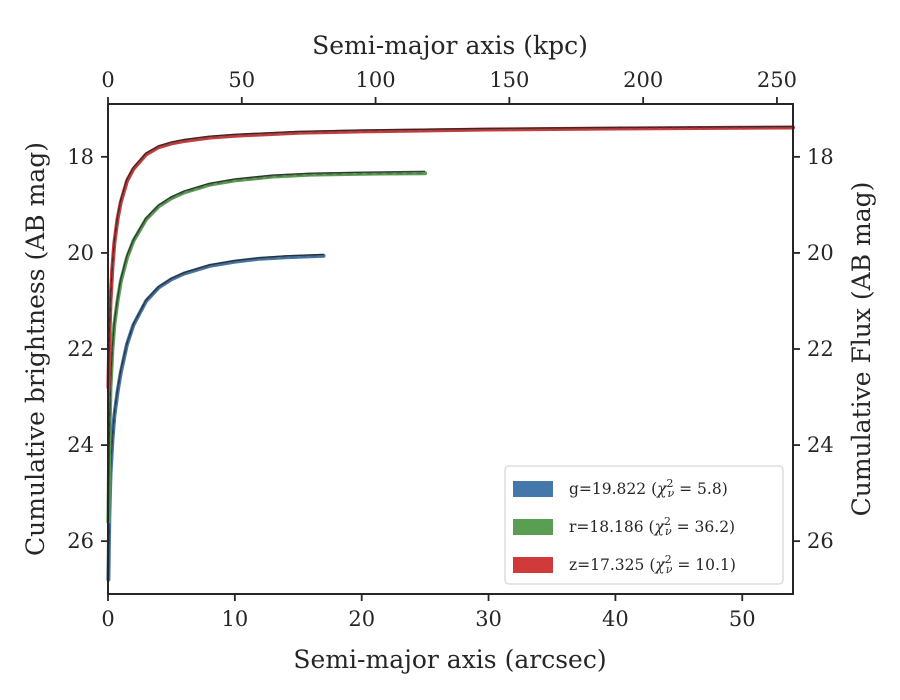 The height and width of the screenshot is (700, 900). What do you see at coordinates (820, 541) in the screenshot?
I see `right-y-tick-label: 26` at bounding box center [820, 541].